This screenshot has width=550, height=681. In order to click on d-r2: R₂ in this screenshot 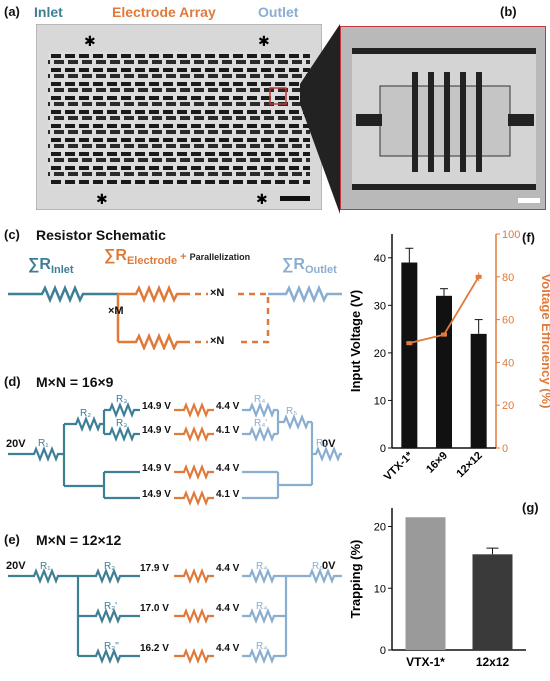, I will do `click(86, 413)`.